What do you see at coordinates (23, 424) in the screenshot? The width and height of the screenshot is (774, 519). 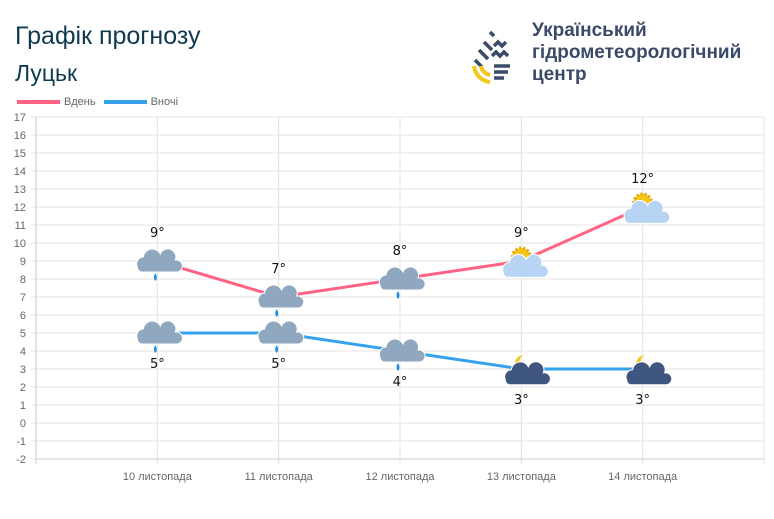 I see `y-tick-label: 0` at bounding box center [23, 424].